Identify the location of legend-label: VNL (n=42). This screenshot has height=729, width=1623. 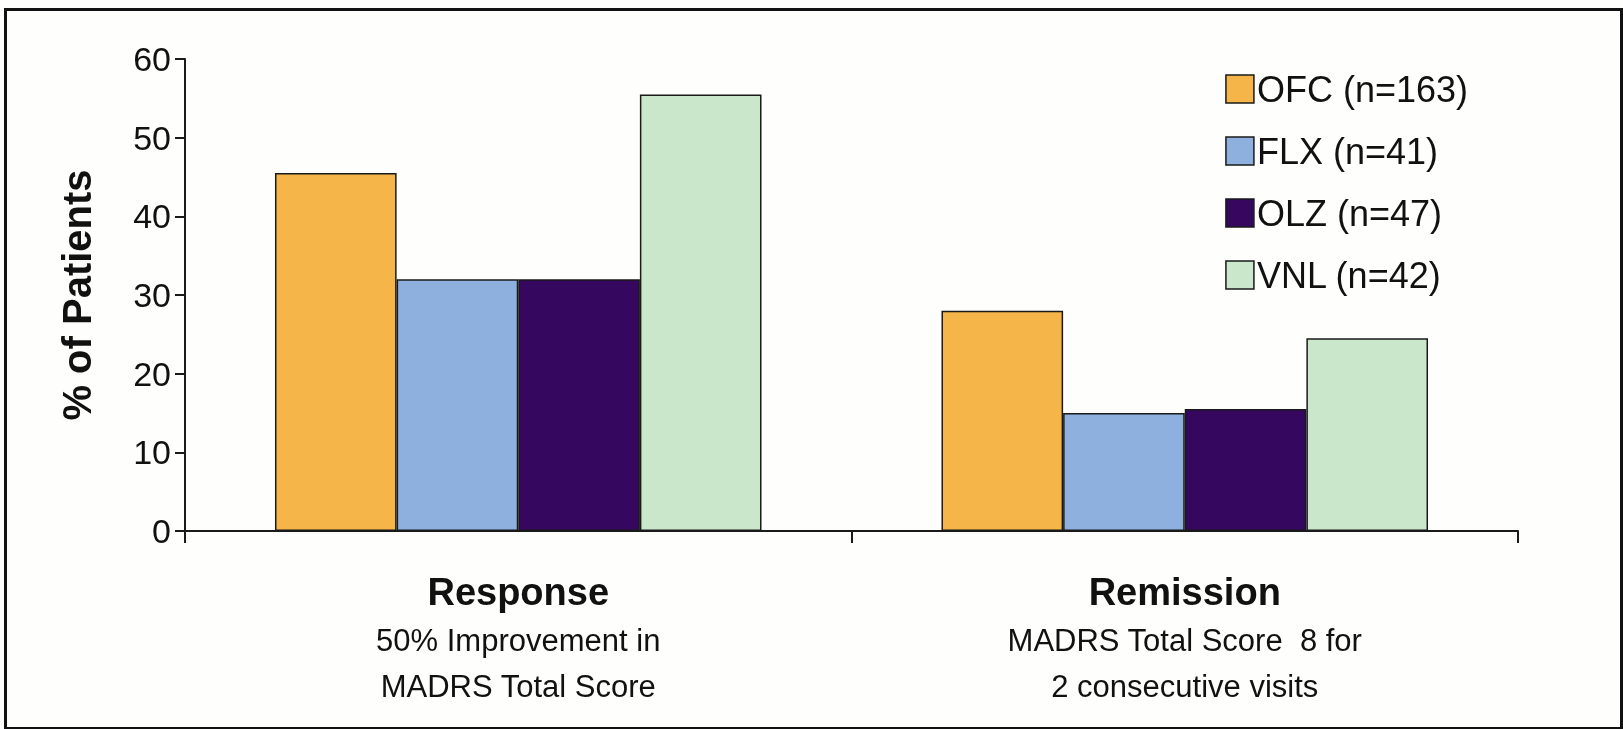
(1348, 275).